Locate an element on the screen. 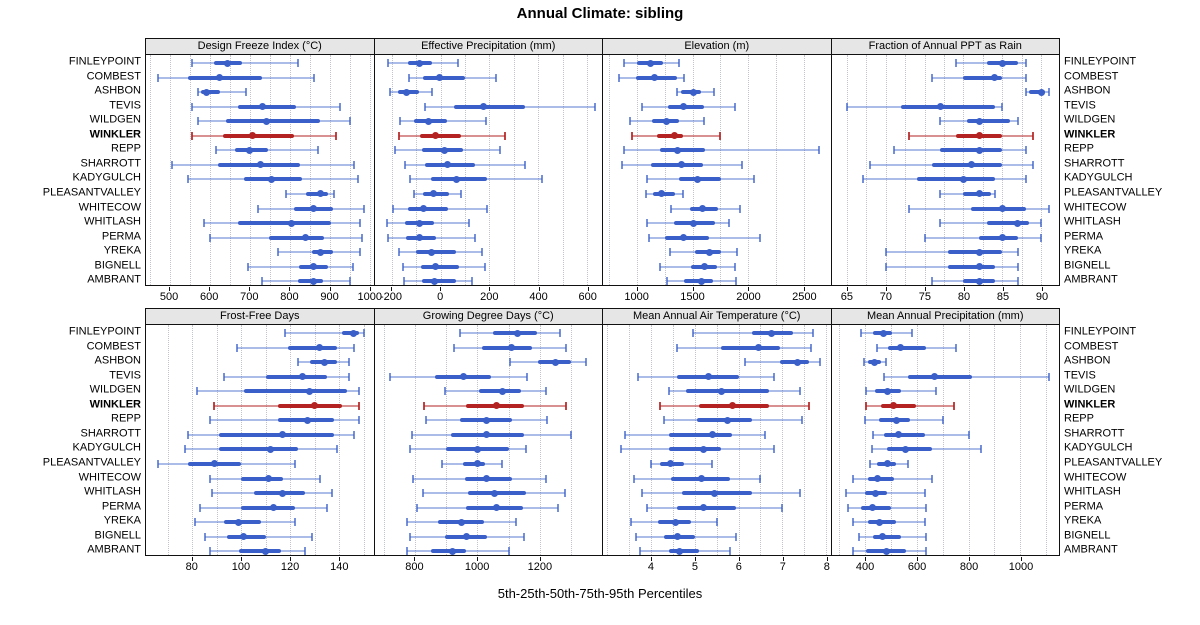 The width and height of the screenshot is (1200, 625). iqr-box-YREKA is located at coordinates (242, 522).